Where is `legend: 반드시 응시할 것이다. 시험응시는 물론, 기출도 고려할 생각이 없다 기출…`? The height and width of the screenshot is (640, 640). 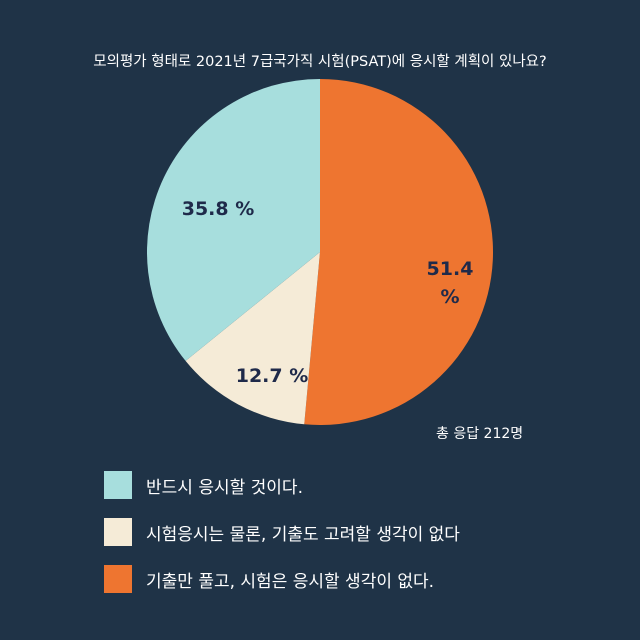 legend: 반드시 응시할 것이다. 시험응시는 물론, 기출도 고려할 생각이 없다 기출… is located at coordinates (282, 540).